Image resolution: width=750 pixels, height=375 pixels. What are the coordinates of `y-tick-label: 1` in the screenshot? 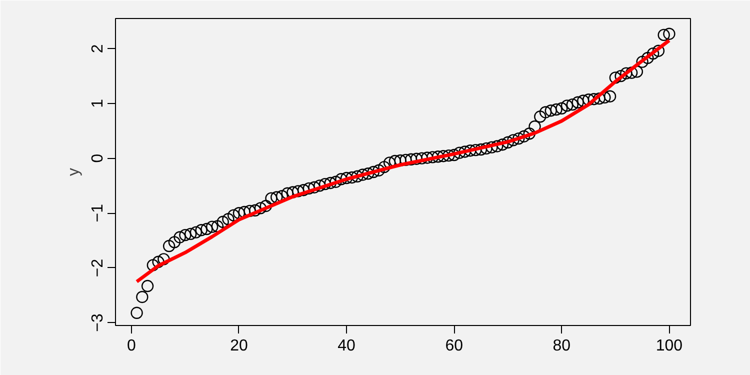 It's located at (98, 103).